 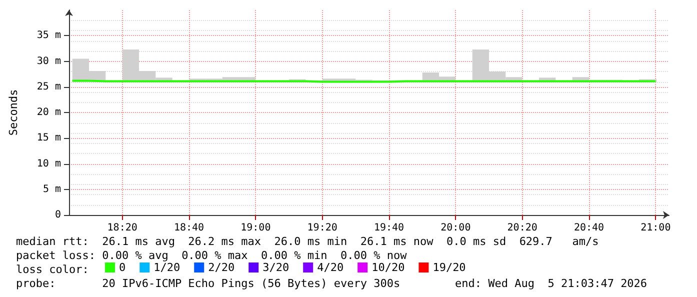 What do you see at coordinates (208, 283) in the screenshot?
I see `text: probe: 20 IPv6-ICMP Echo Pings (56 Bytes) every 300s` at bounding box center [208, 283].